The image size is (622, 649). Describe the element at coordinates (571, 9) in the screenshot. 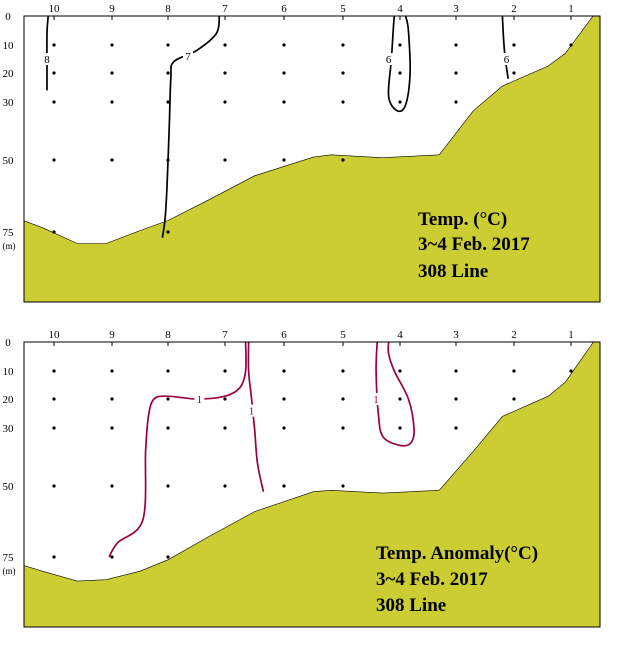

I see `station-label: 1` at that location.